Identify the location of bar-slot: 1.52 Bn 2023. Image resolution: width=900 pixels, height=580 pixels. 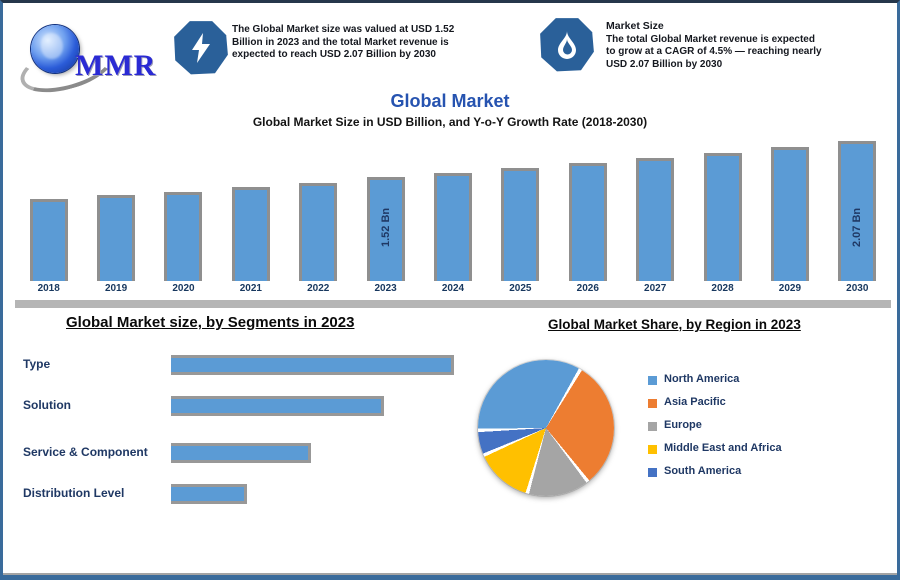
(385, 220).